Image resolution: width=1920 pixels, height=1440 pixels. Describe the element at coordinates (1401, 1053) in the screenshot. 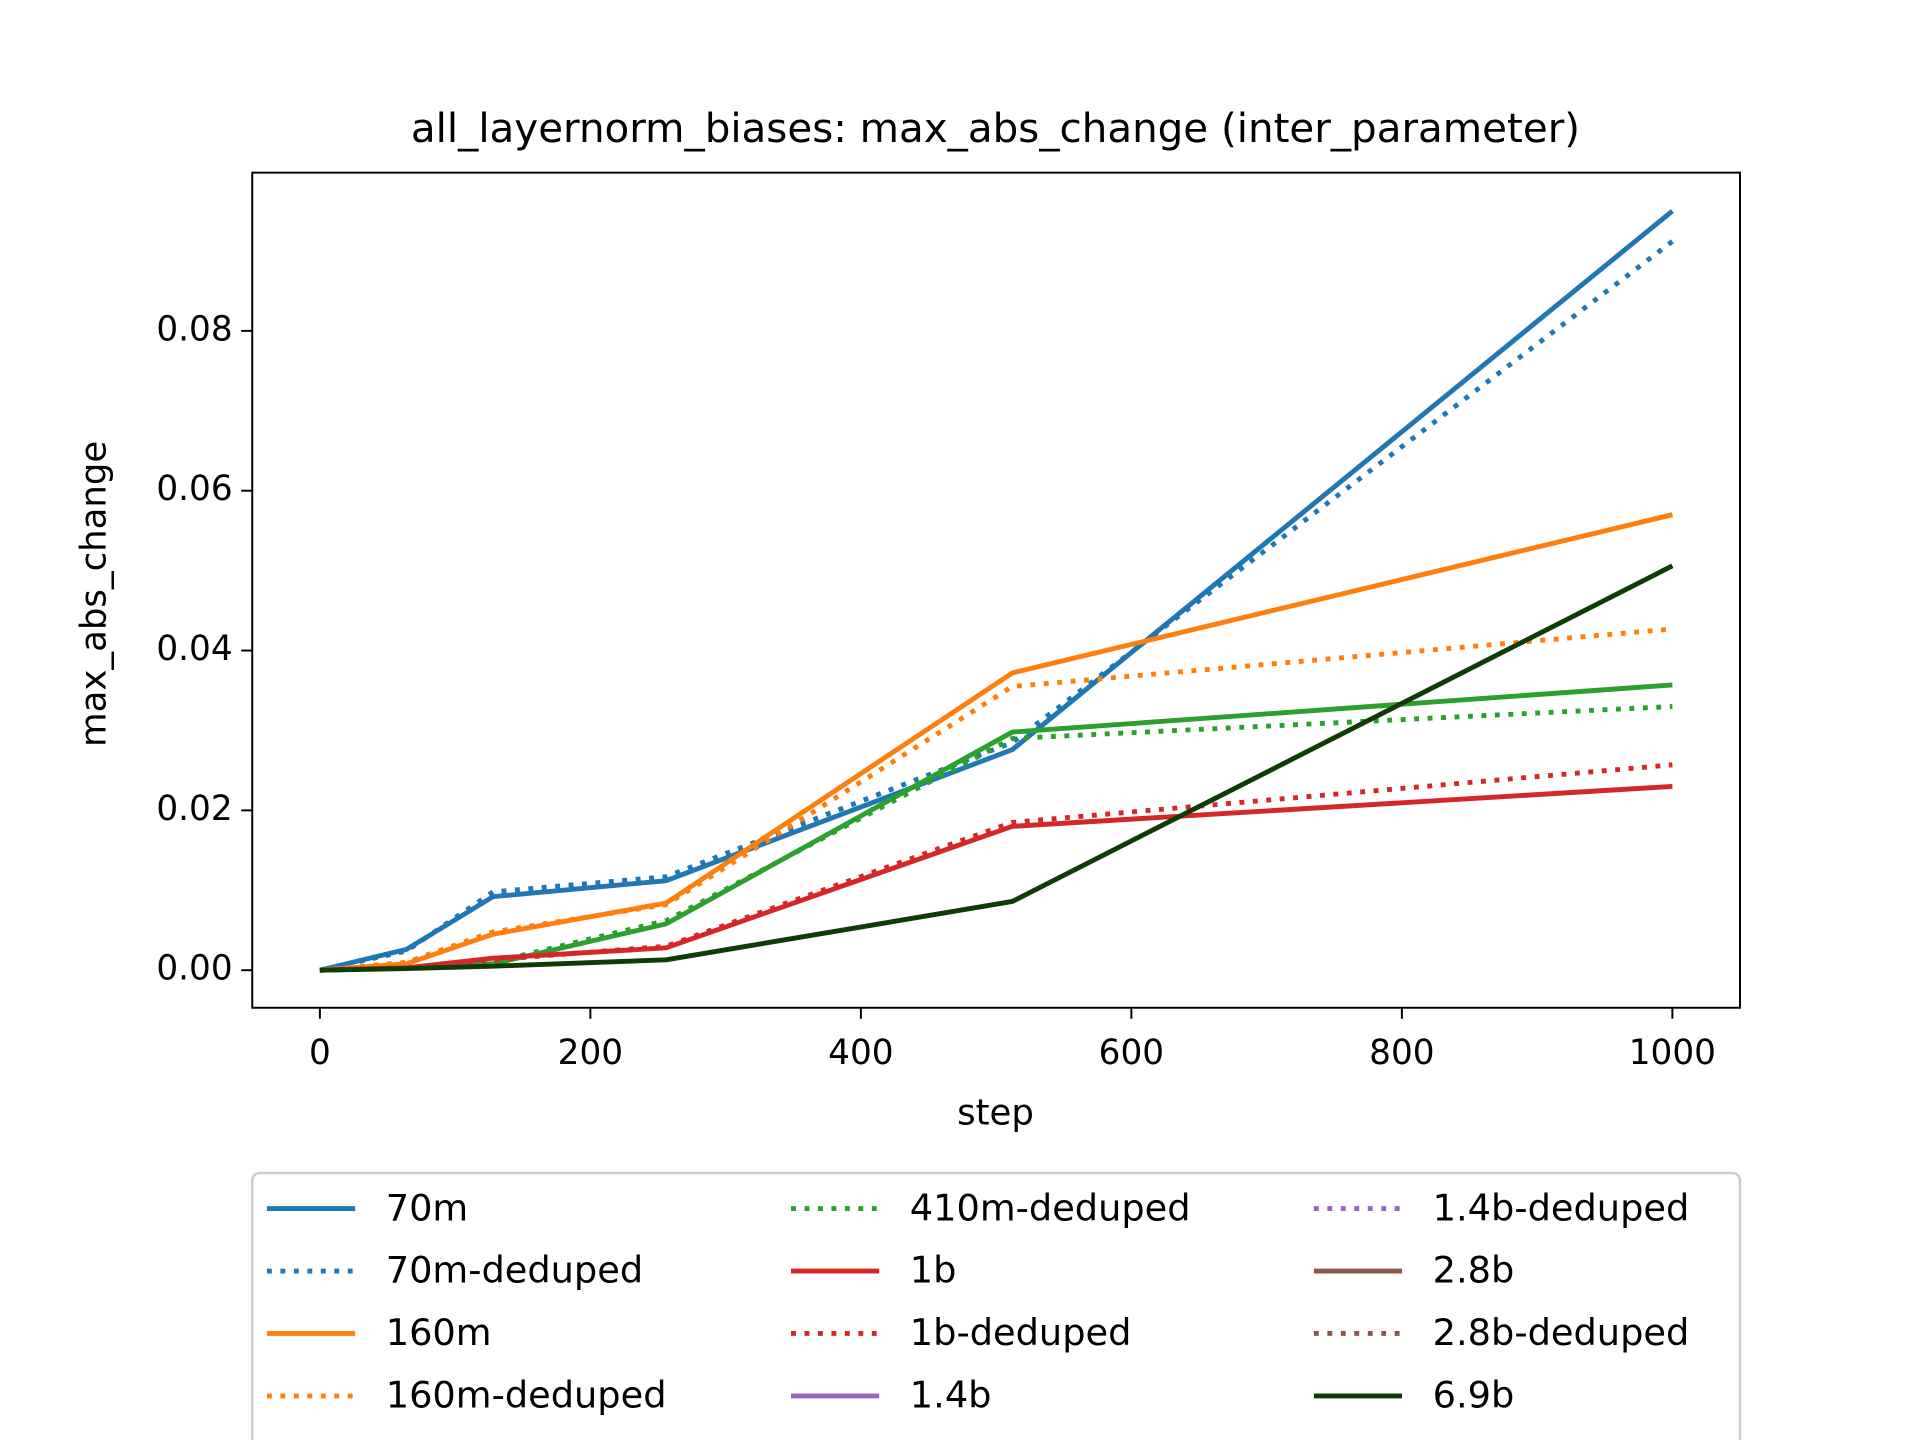

I see `x-tick-label: 800` at that location.